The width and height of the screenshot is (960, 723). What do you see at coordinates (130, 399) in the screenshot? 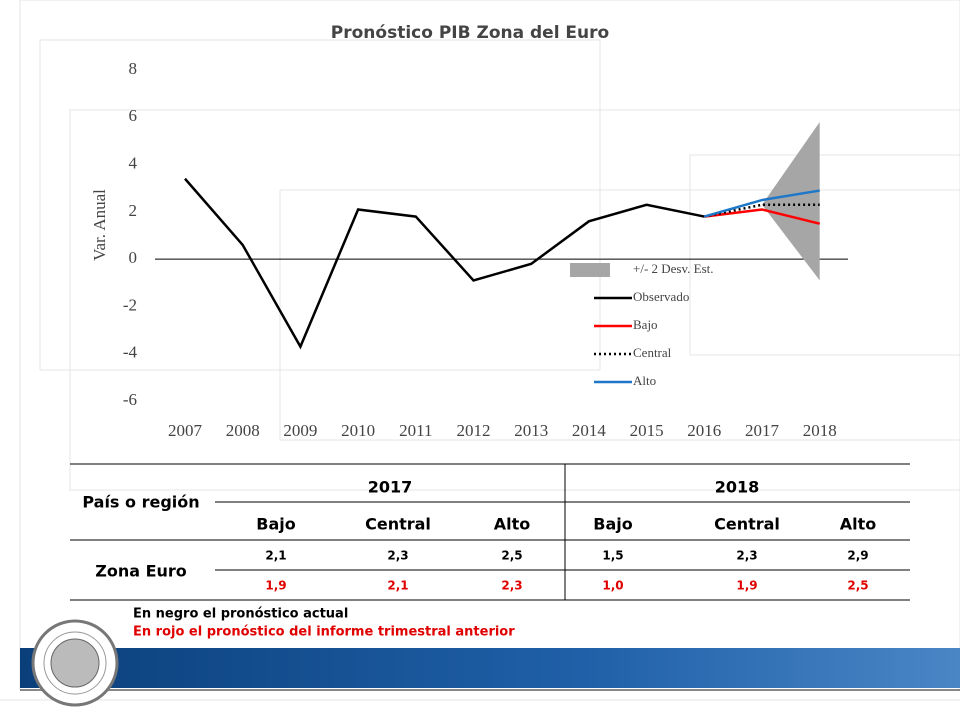
I see `y-tick-label: -6` at bounding box center [130, 399].